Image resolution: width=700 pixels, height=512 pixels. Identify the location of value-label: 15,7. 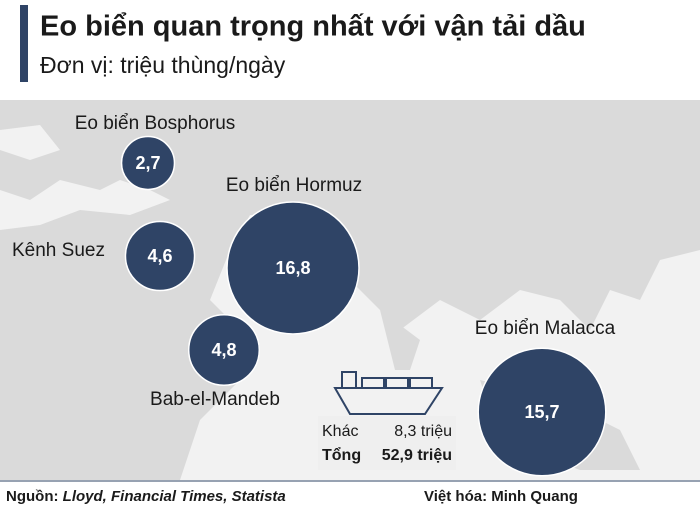
(541, 412).